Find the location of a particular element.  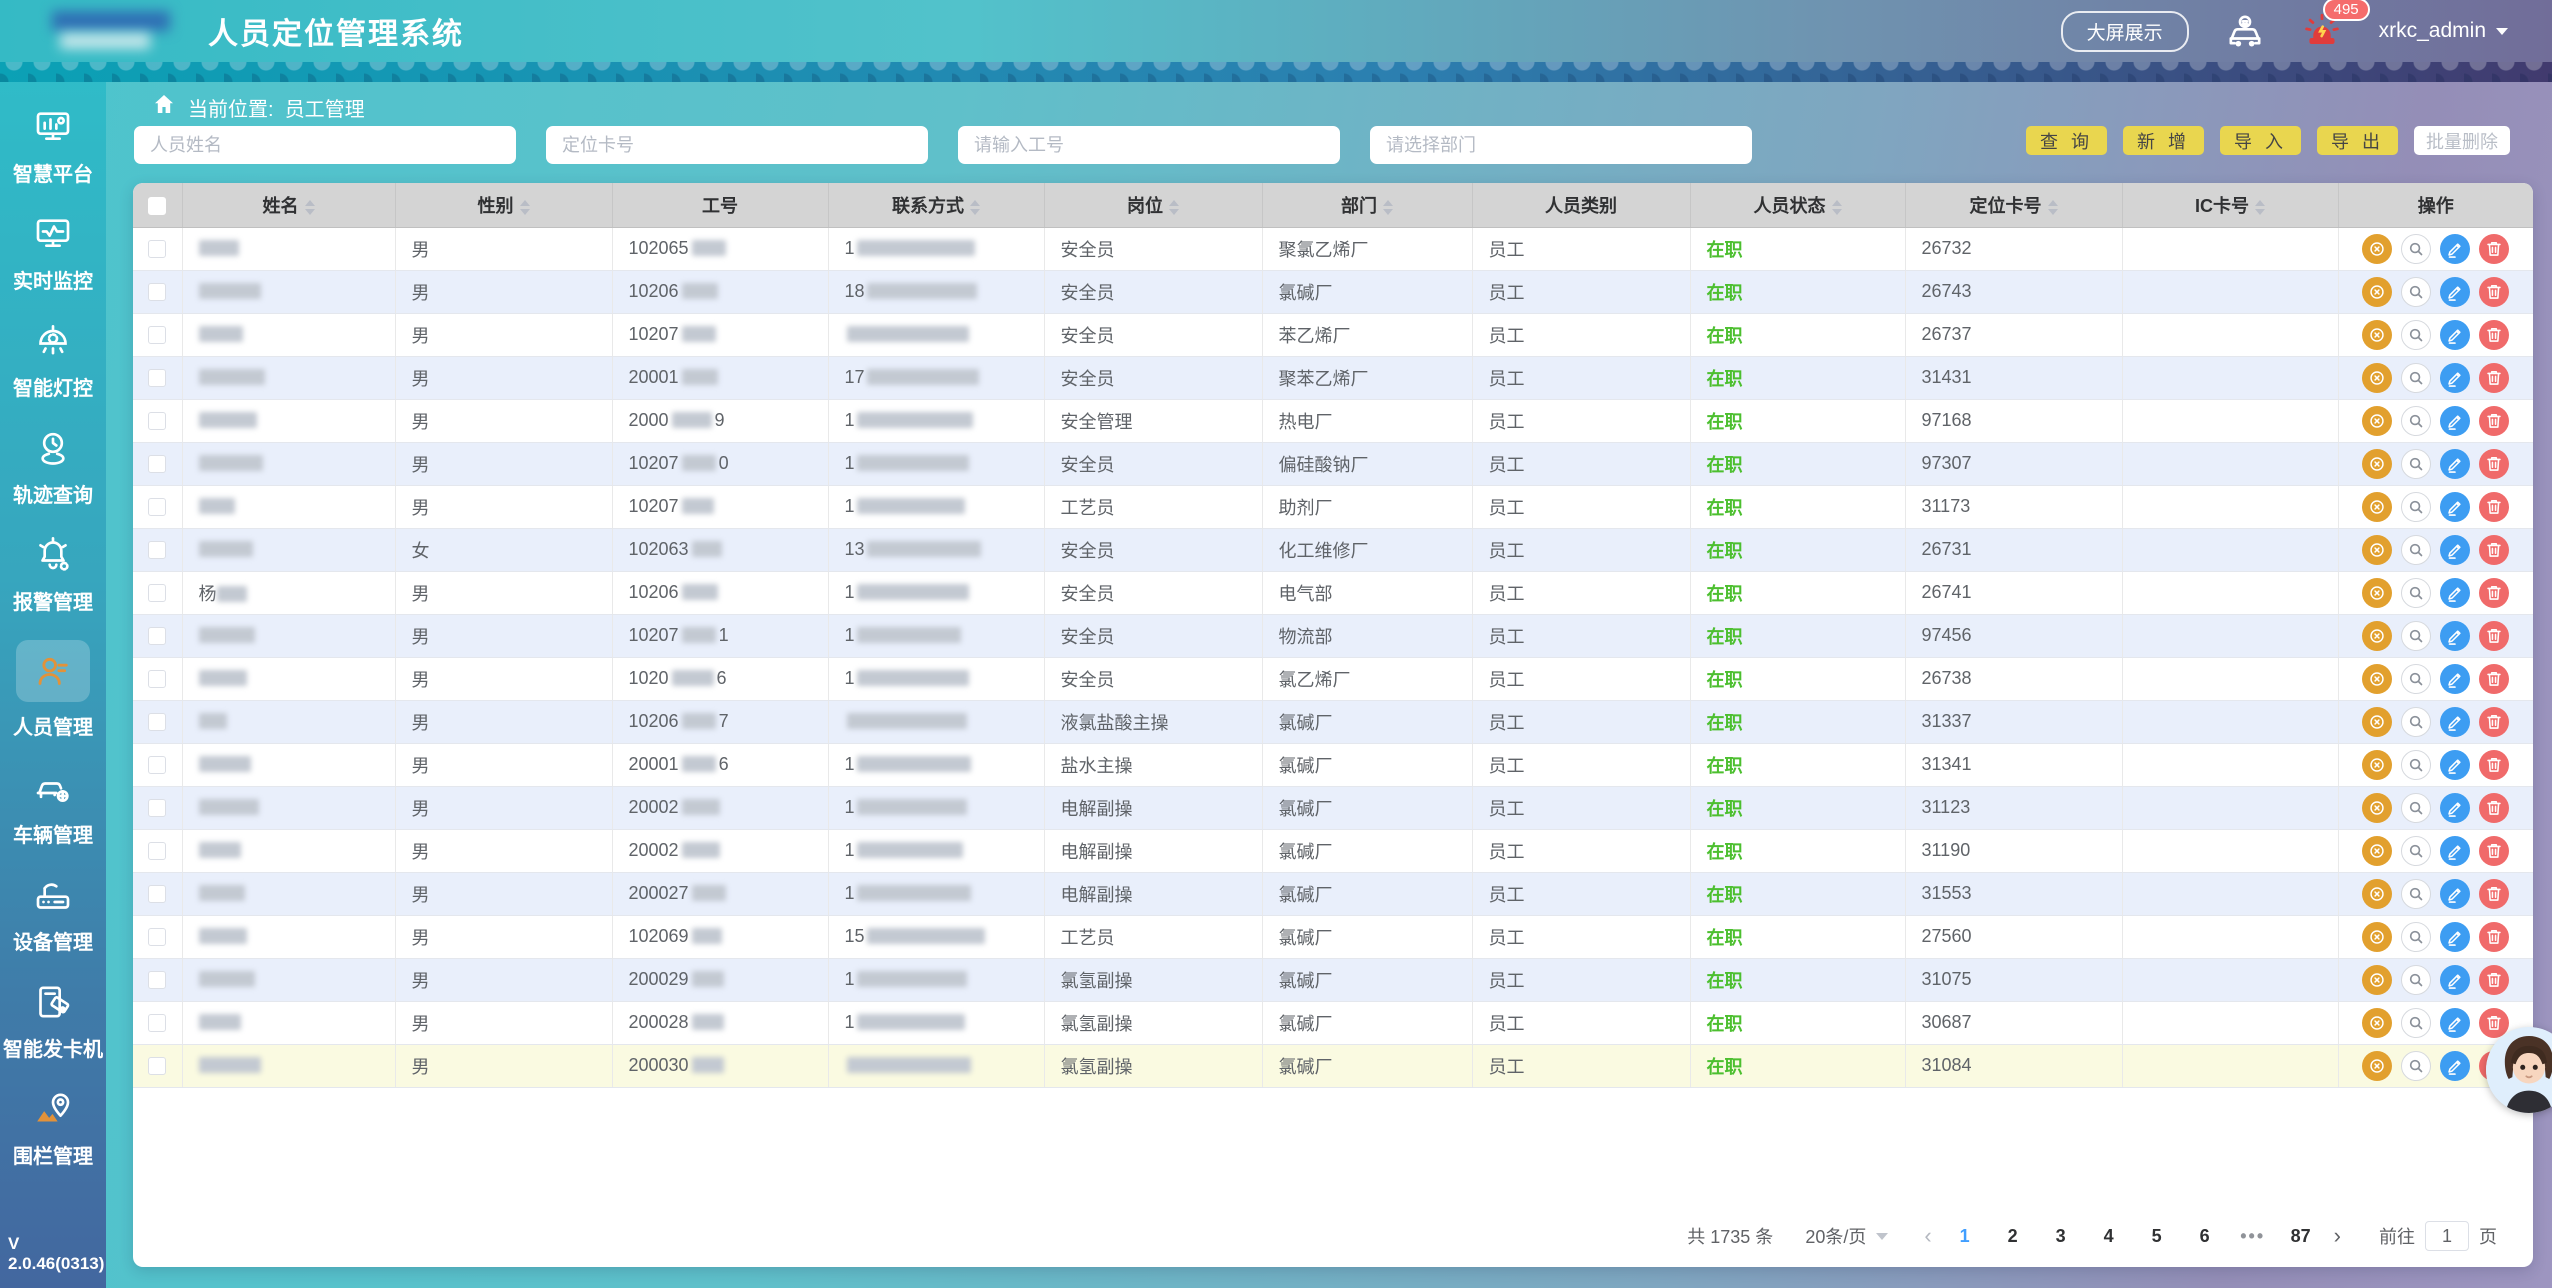

sidebar-item-9: 智能发卡机 is located at coordinates (53, 1021).